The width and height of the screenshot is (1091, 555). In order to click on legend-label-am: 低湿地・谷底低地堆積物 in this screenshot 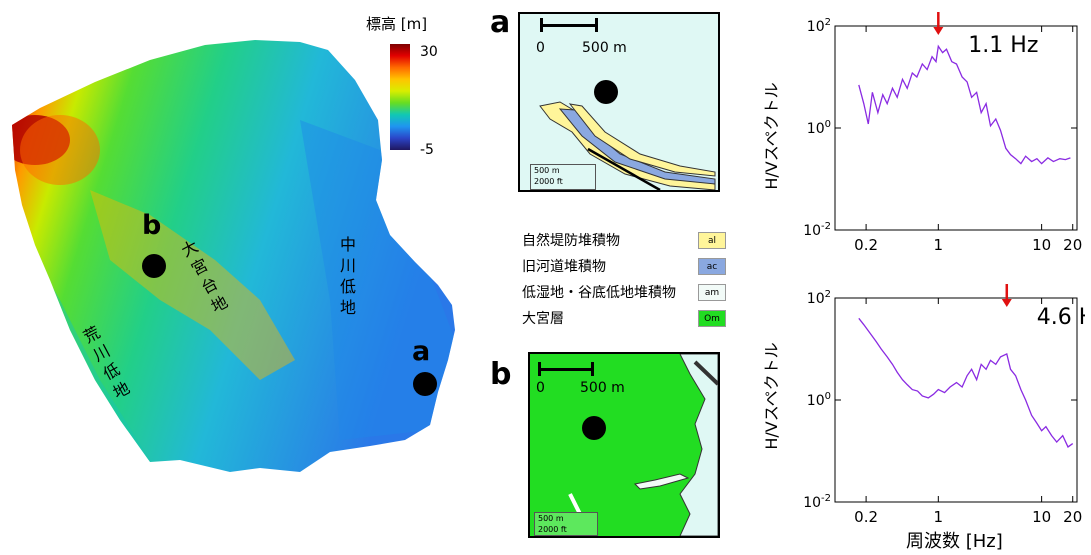, I will do `click(599, 293)`.